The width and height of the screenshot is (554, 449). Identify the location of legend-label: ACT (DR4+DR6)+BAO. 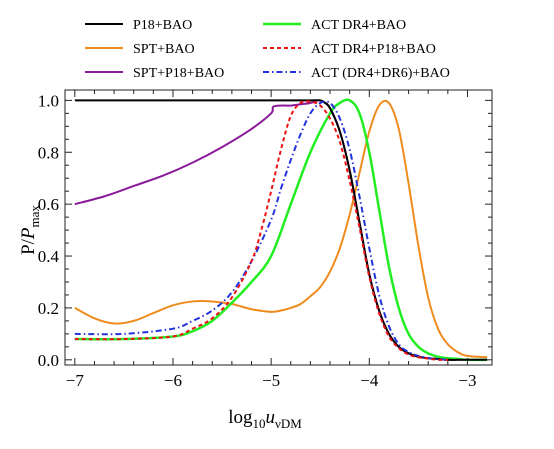
(380, 73).